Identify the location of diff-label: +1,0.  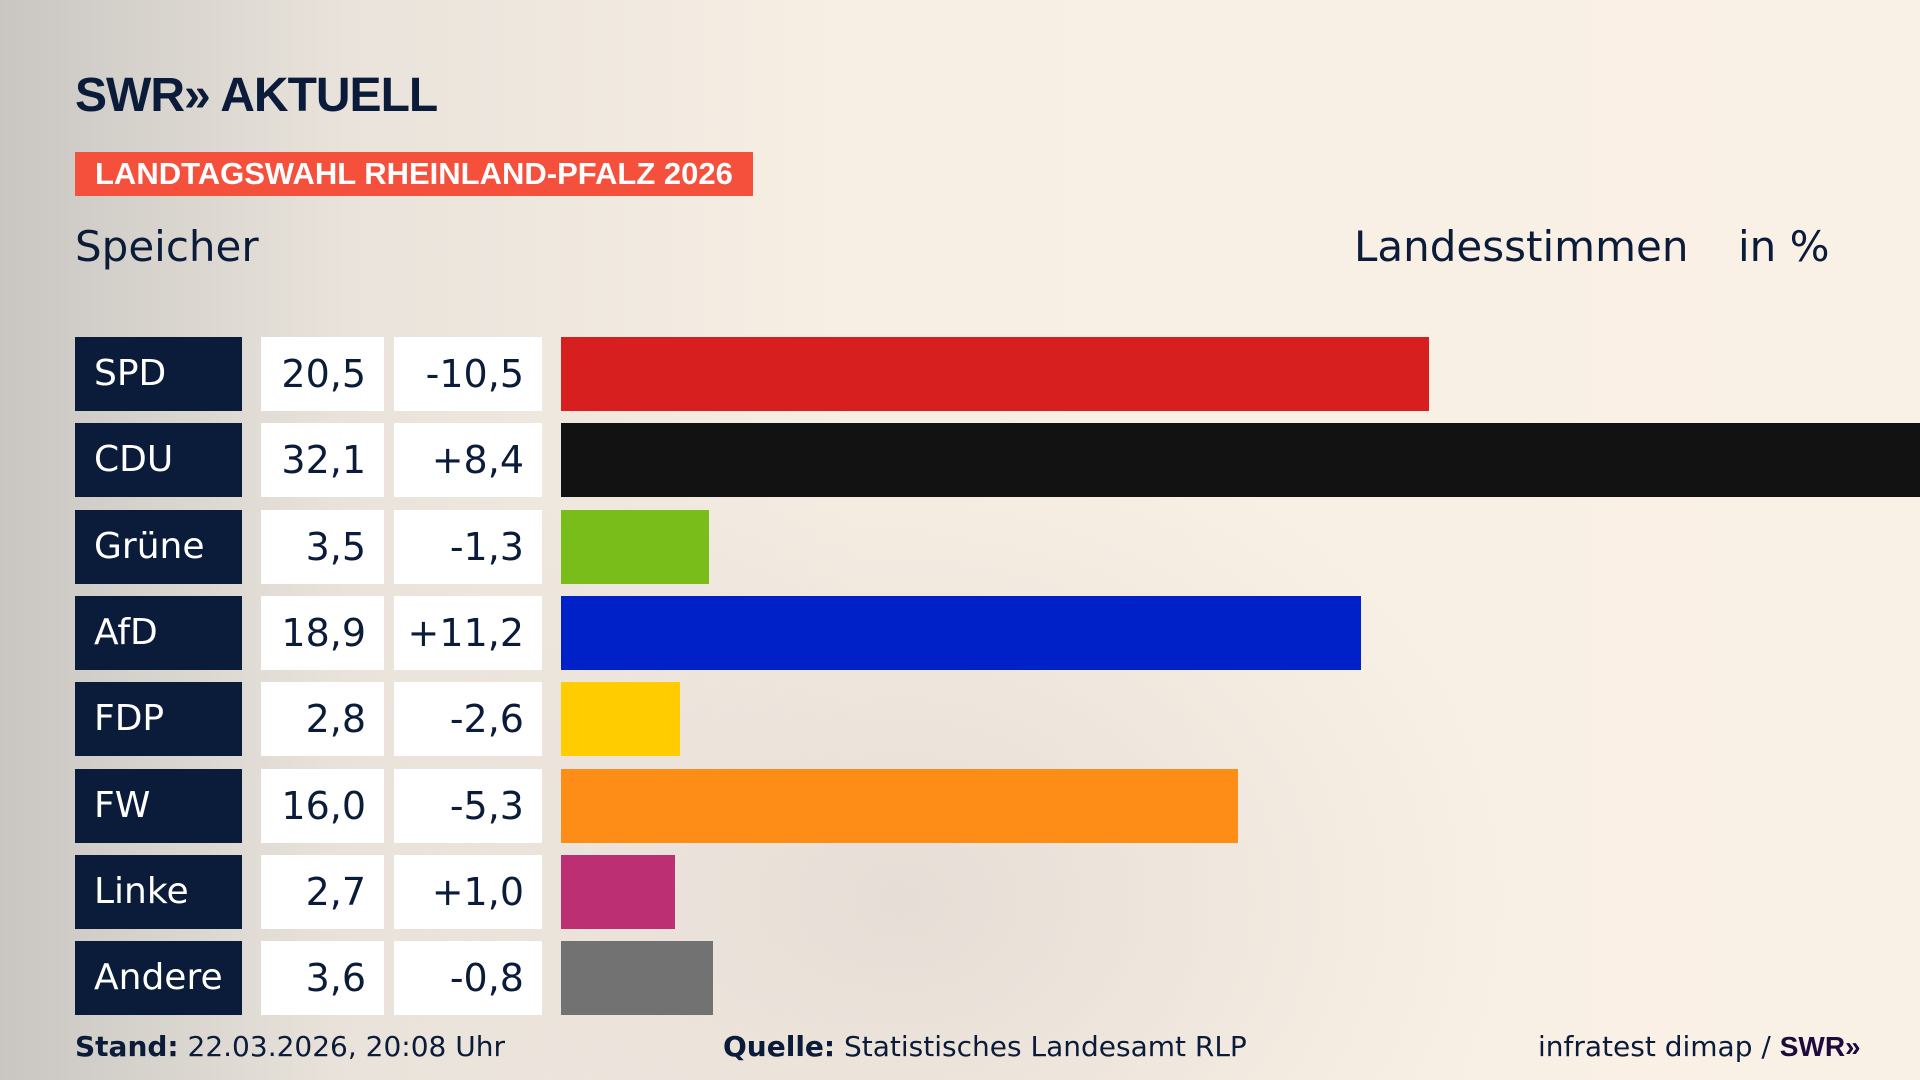
(468, 891).